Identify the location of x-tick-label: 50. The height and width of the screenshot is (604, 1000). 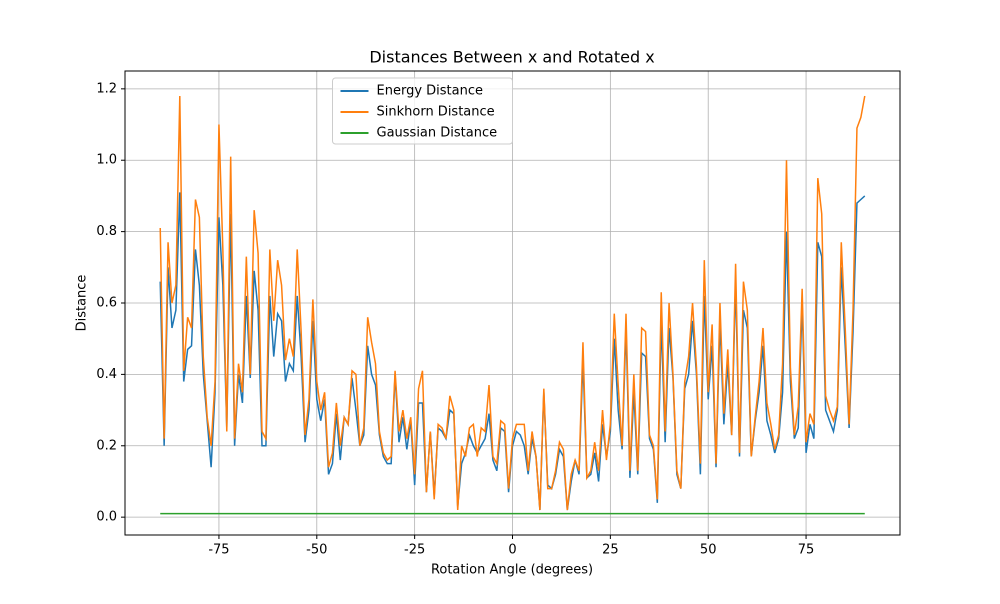
(708, 550).